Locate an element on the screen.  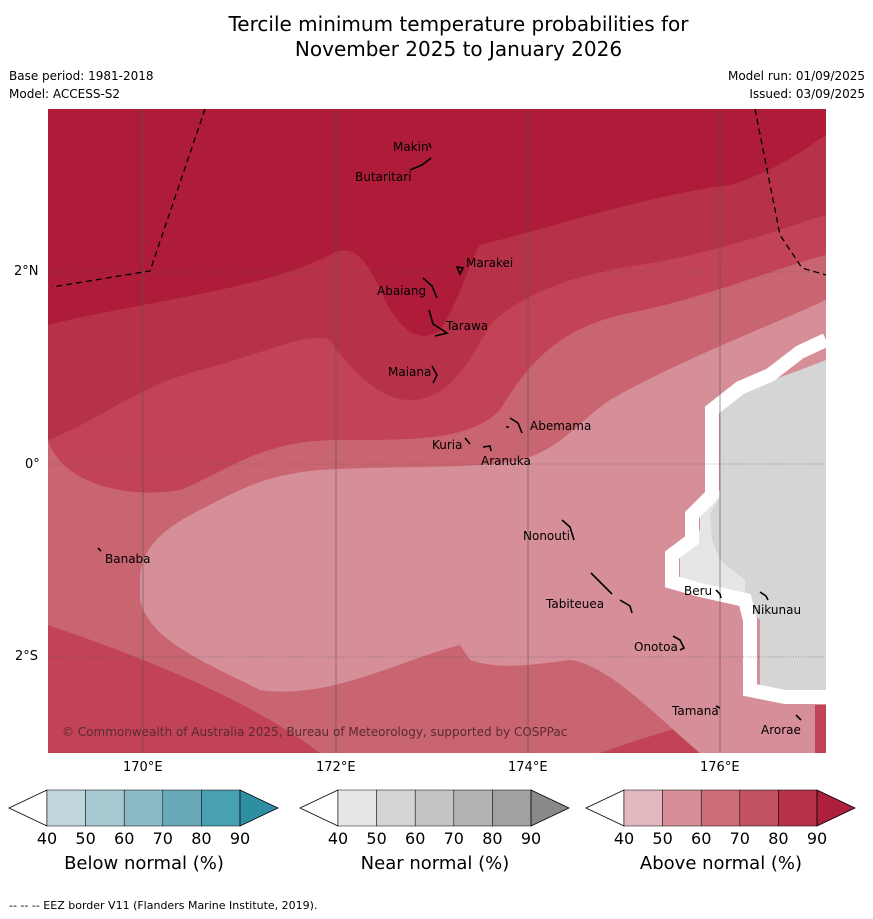
label-tabiteuea: Tabiteuea is located at coordinates (574, 604).